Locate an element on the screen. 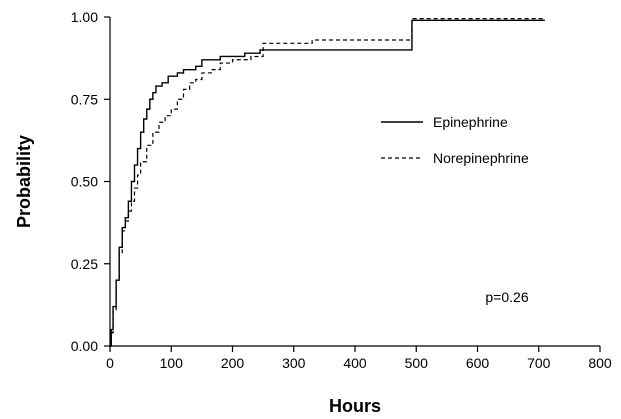 The width and height of the screenshot is (621, 419). x-tick-label: 400 is located at coordinates (355, 363).